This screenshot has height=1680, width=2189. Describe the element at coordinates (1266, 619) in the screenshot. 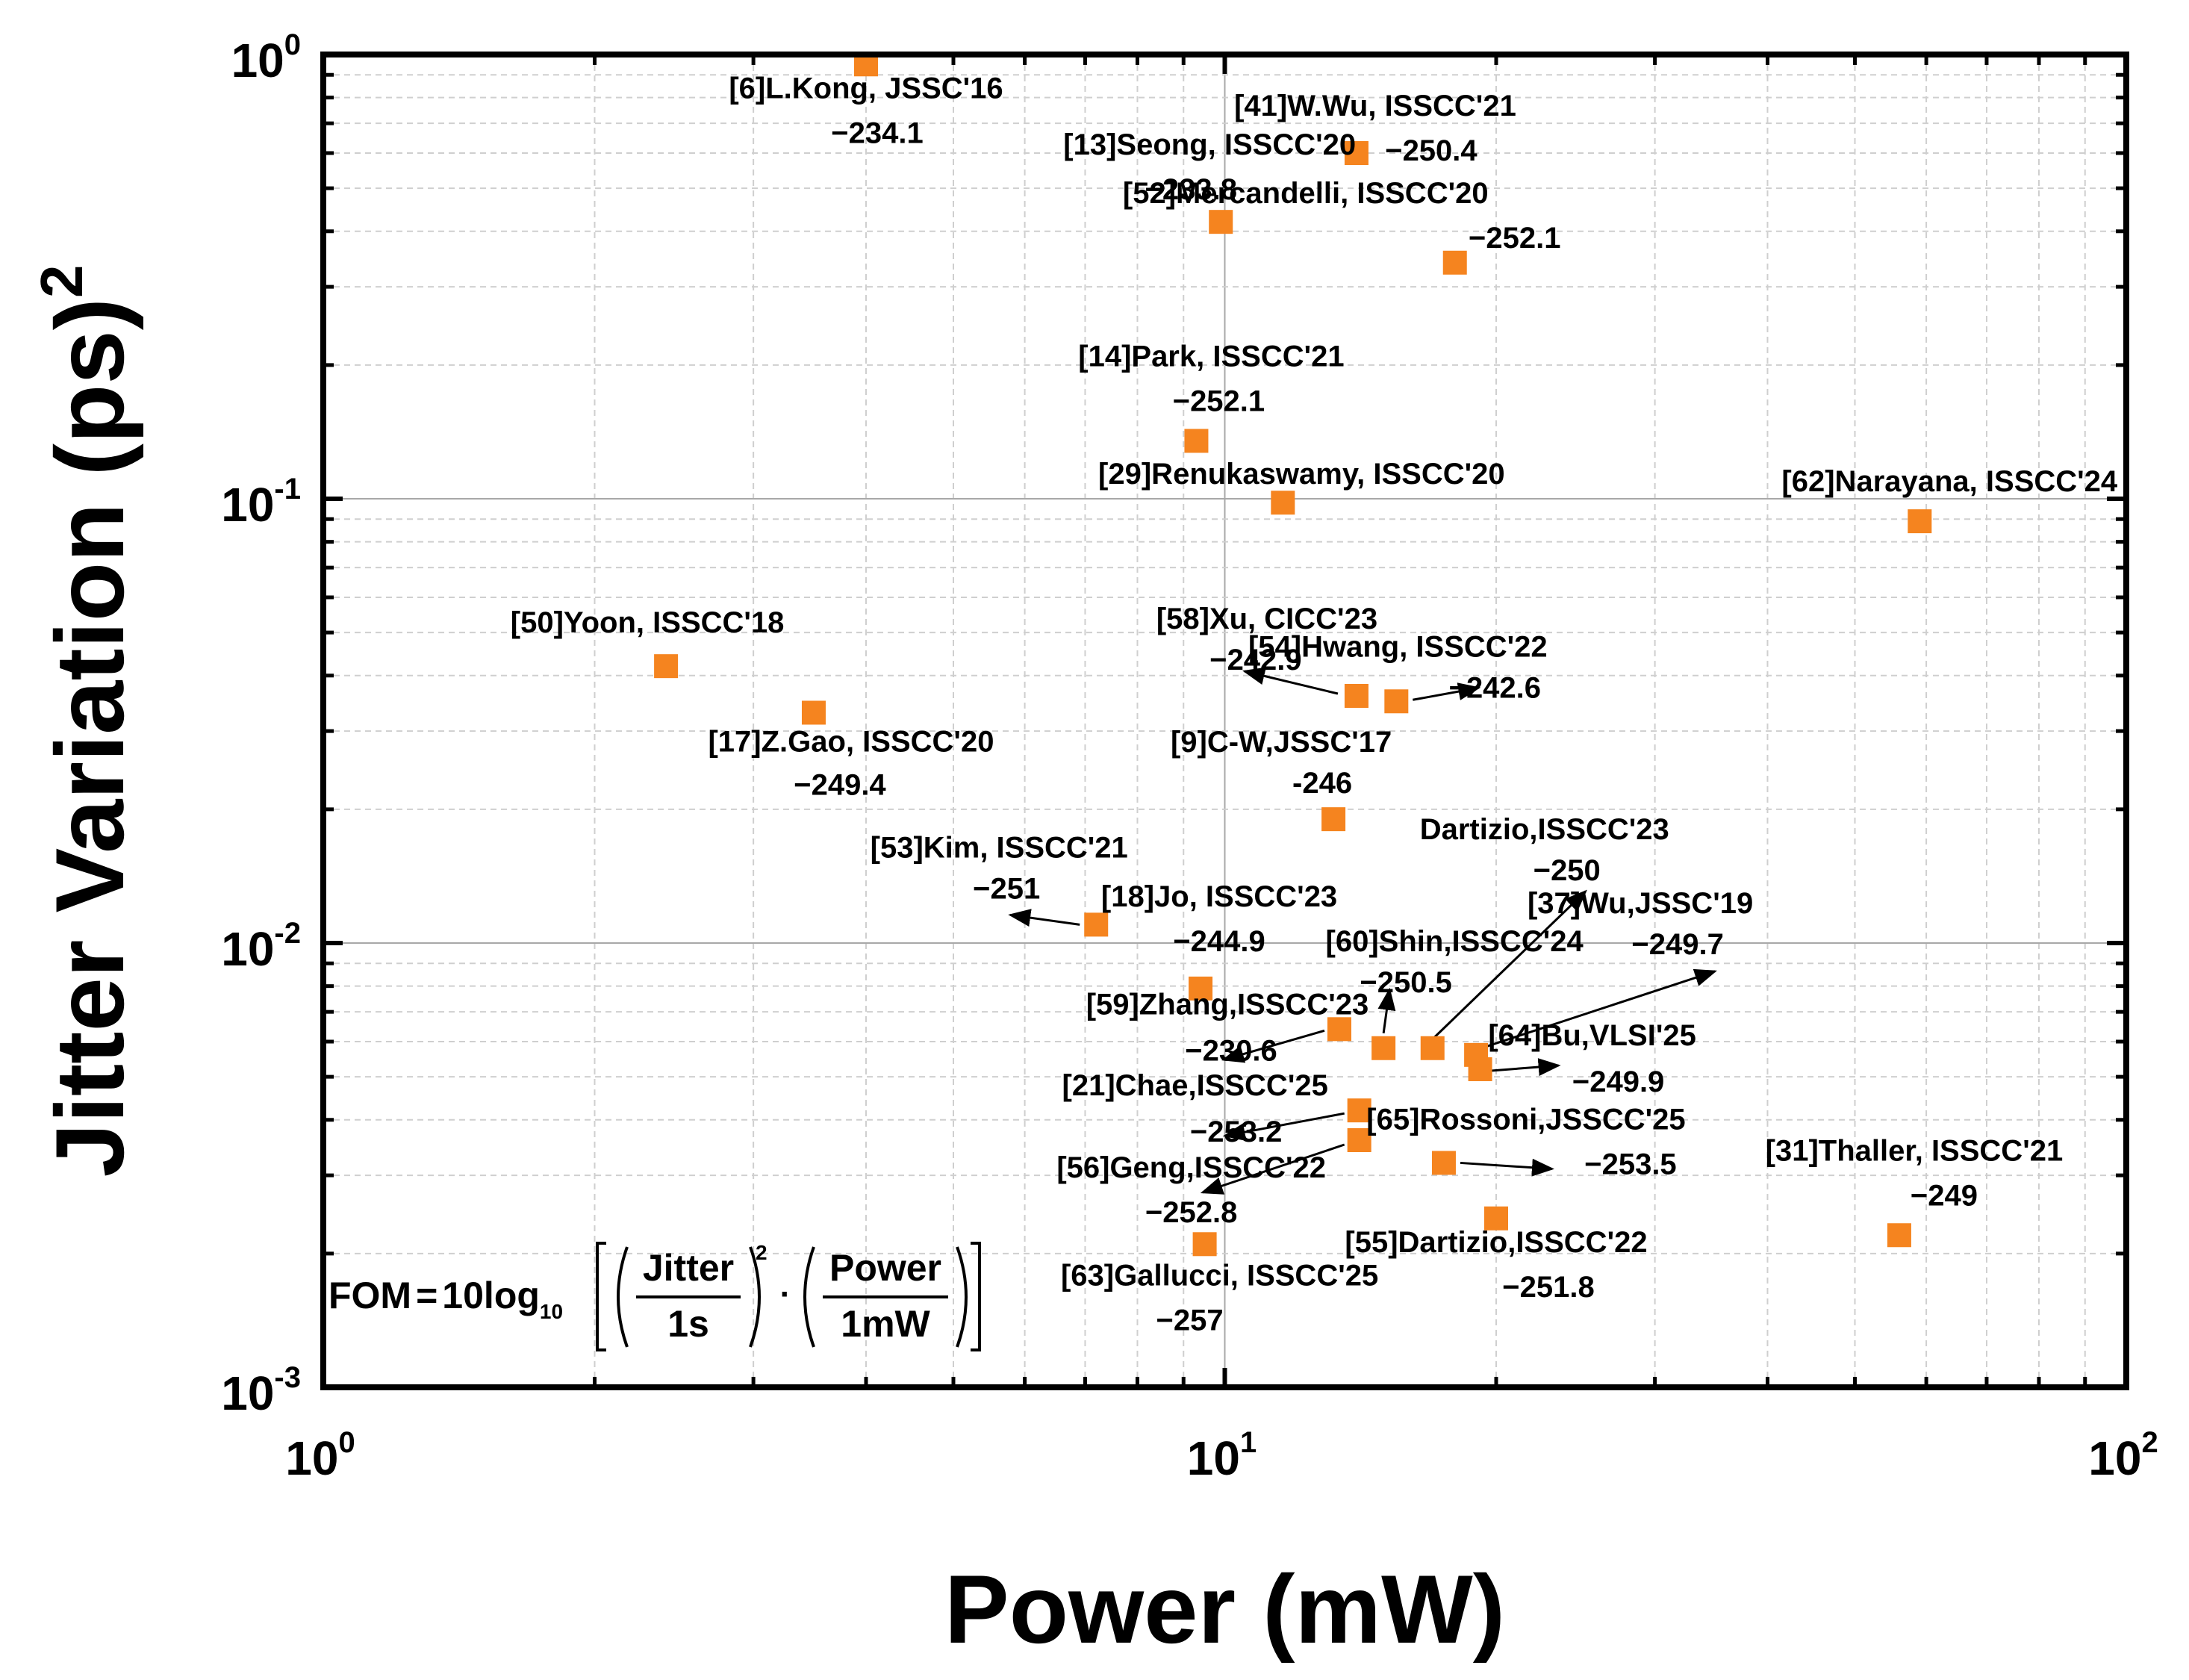

I see `point-ref-label: [58]Xu, CICC'23` at that location.